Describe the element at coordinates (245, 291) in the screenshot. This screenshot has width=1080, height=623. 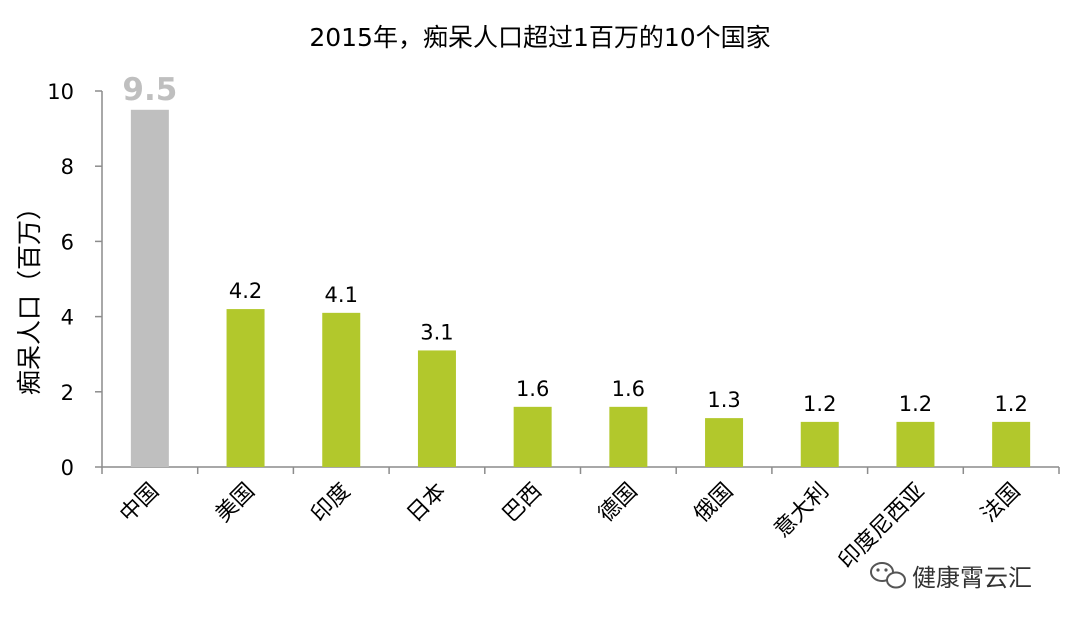
I see `data-label: 4.2` at that location.